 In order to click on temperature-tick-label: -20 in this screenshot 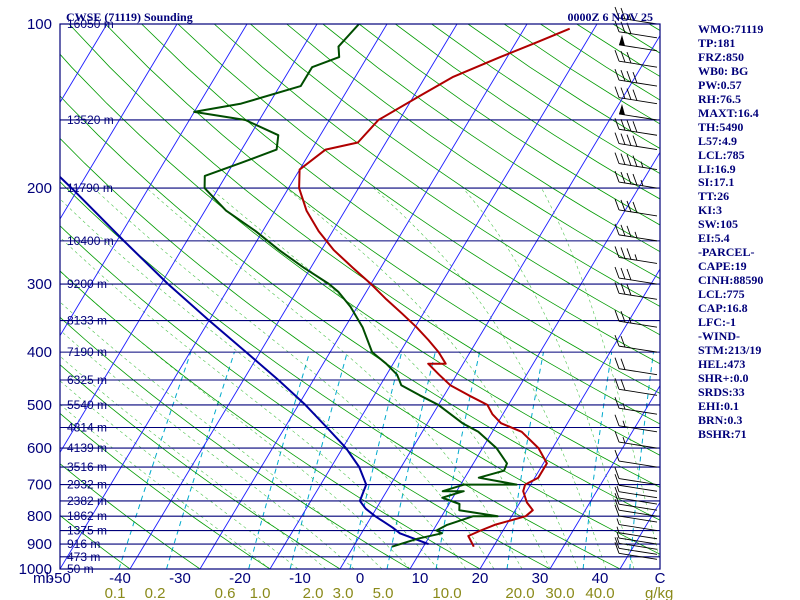, I will do `click(240, 578)`.